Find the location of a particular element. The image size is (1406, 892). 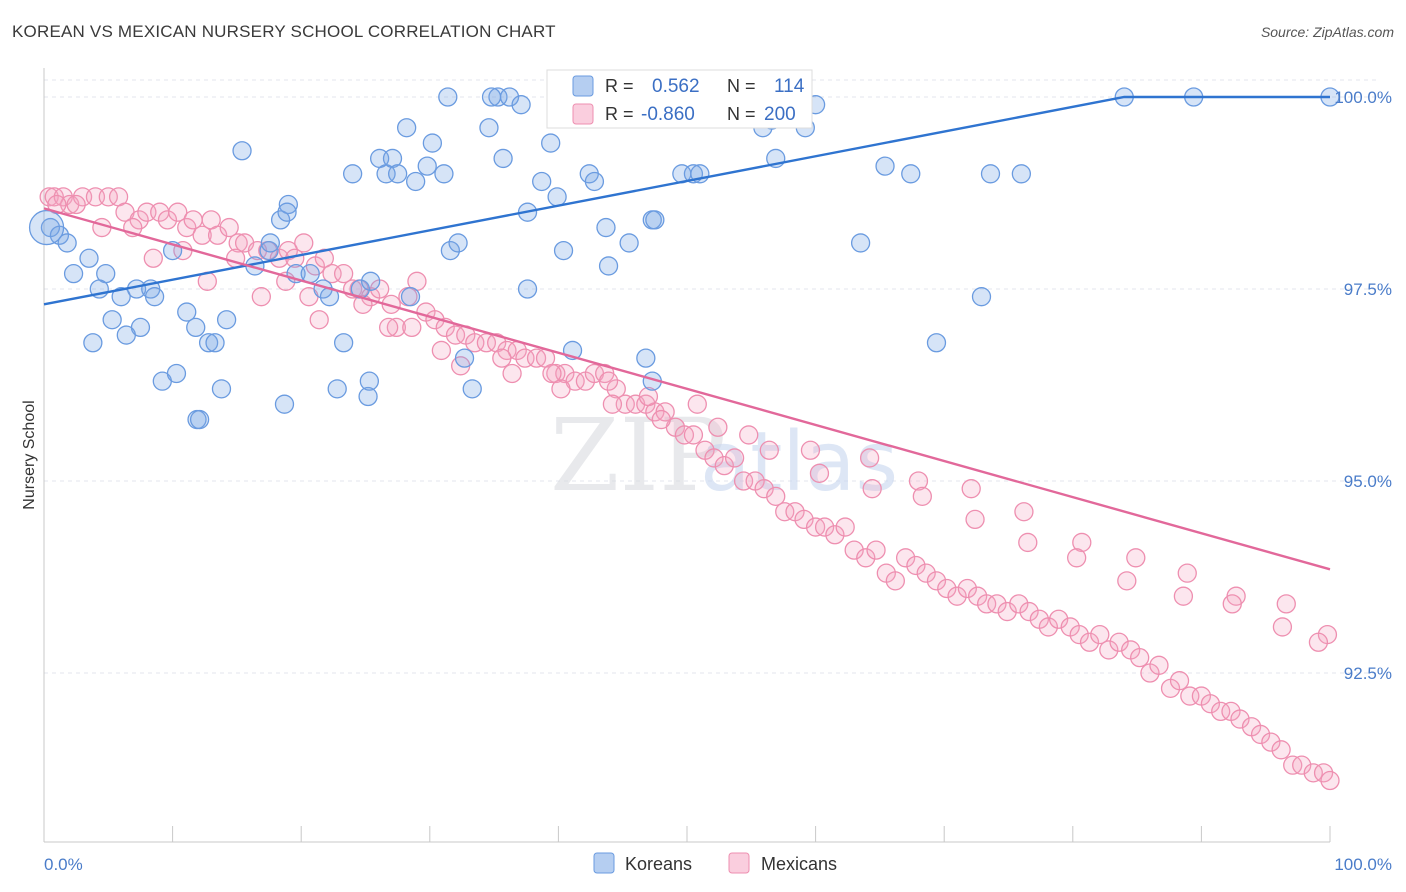

y-tick-label: 95.0% is located at coordinates (1368, 481).